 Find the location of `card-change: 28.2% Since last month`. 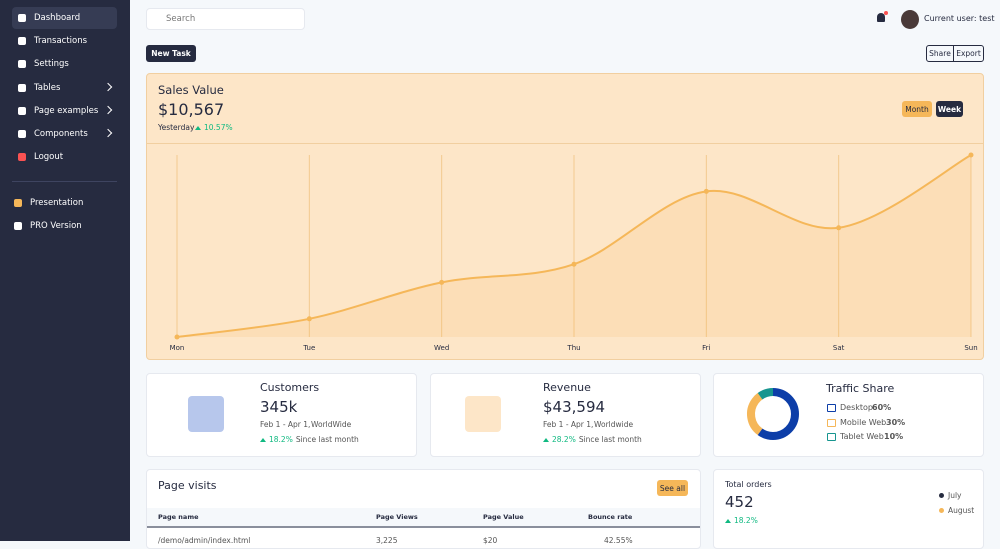

card-change: 28.2% Since last month is located at coordinates (592, 439).